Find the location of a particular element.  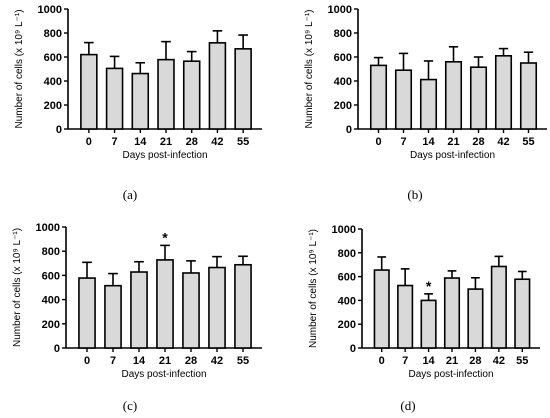

panel-label: (a) is located at coordinates (130, 194).